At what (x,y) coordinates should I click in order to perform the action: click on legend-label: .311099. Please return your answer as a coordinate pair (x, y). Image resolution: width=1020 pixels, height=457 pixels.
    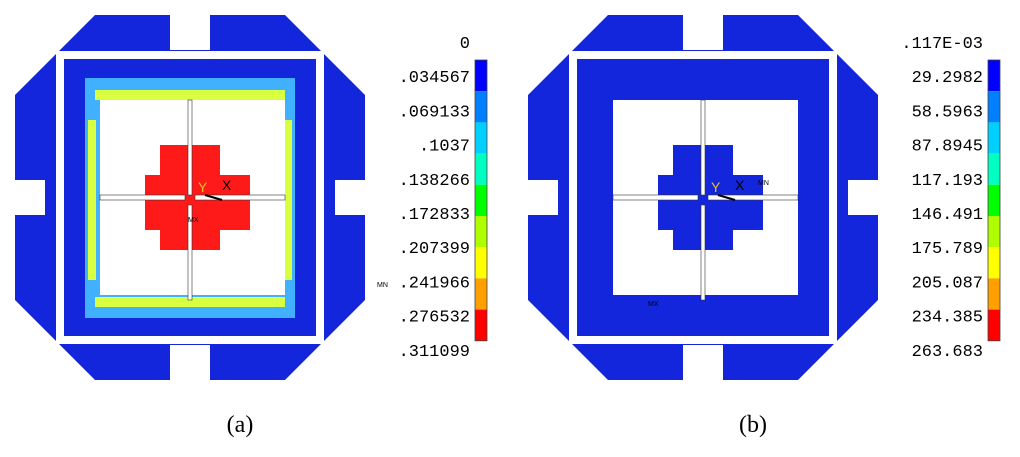
    Looking at the image, I should click on (434, 352).